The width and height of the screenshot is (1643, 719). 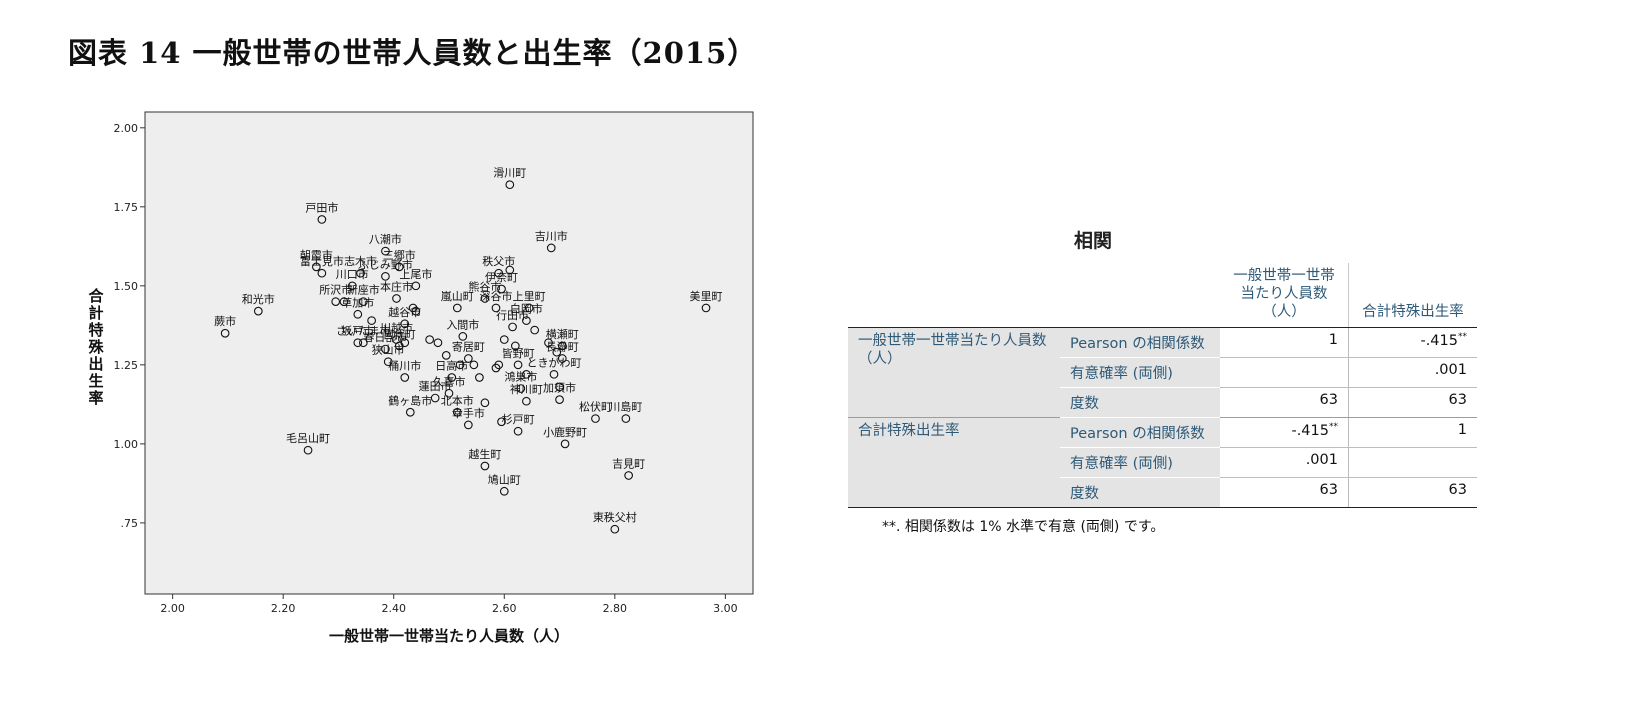 What do you see at coordinates (512, 315) in the screenshot?
I see `data-point-label: 行田市` at bounding box center [512, 315].